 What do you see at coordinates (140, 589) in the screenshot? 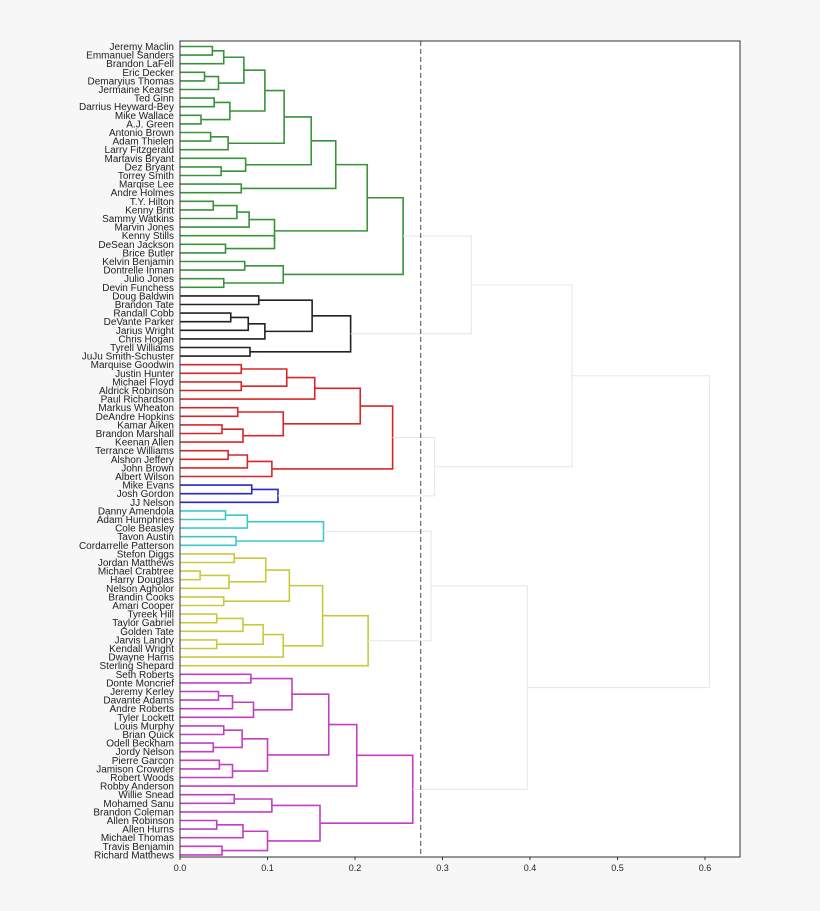
I see `leaf-label: Nelson Agholor` at bounding box center [140, 589].